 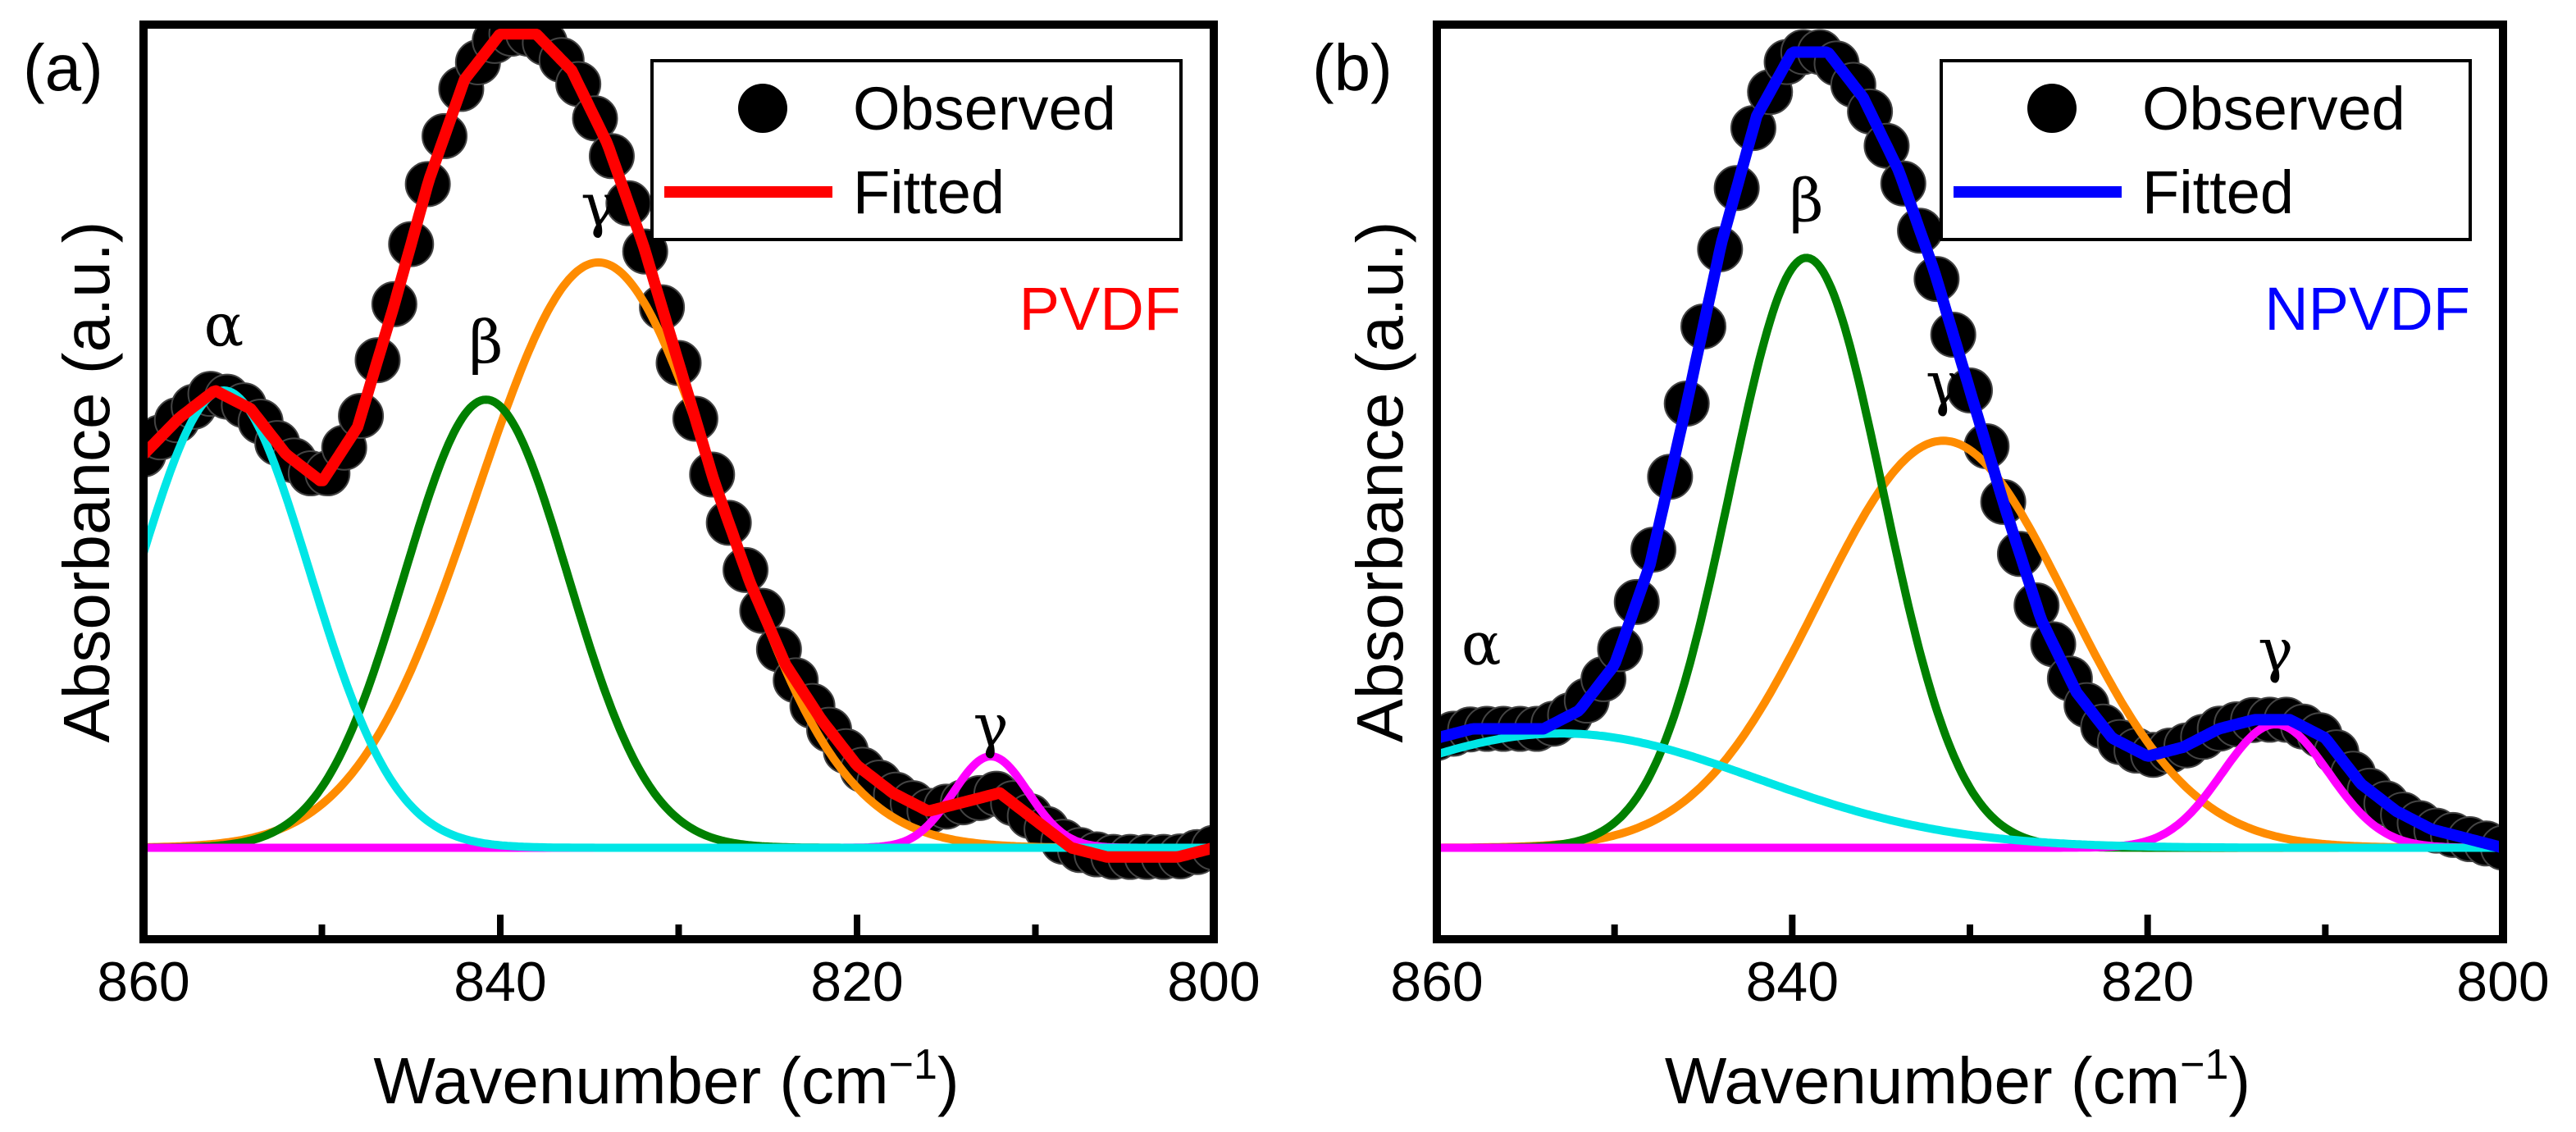 I want to click on sample-label: PVDF, so click(x=1100, y=309).